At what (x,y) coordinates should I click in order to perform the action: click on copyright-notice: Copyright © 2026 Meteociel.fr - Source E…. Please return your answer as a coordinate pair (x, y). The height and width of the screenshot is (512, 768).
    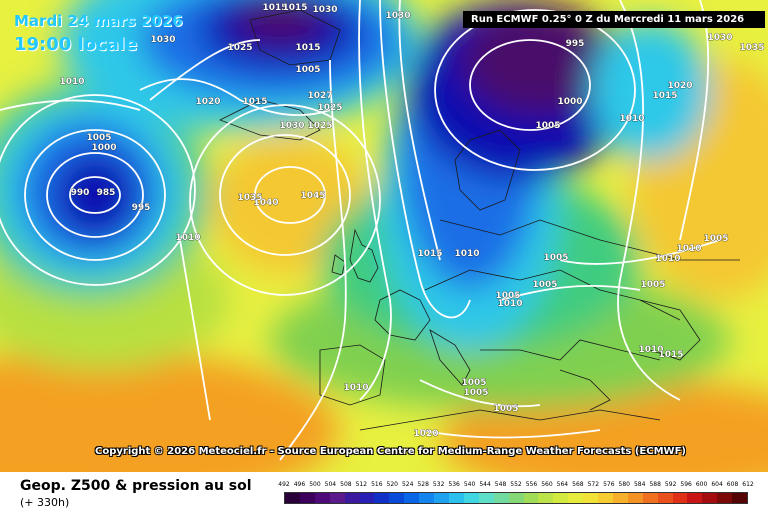
    Looking at the image, I should click on (390, 451).